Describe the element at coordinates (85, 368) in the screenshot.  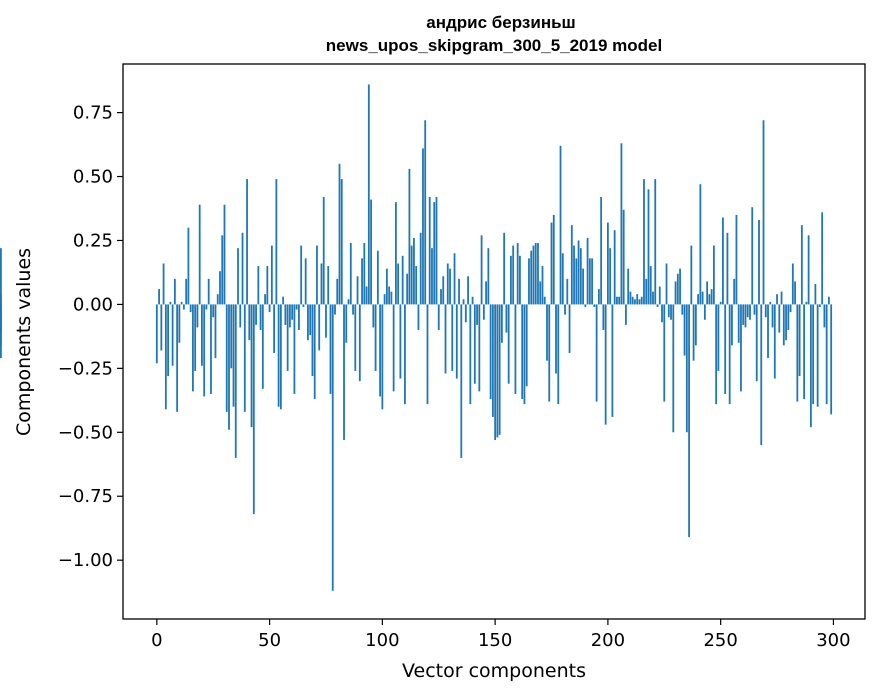
I see `y-tick-label: −0.25` at that location.